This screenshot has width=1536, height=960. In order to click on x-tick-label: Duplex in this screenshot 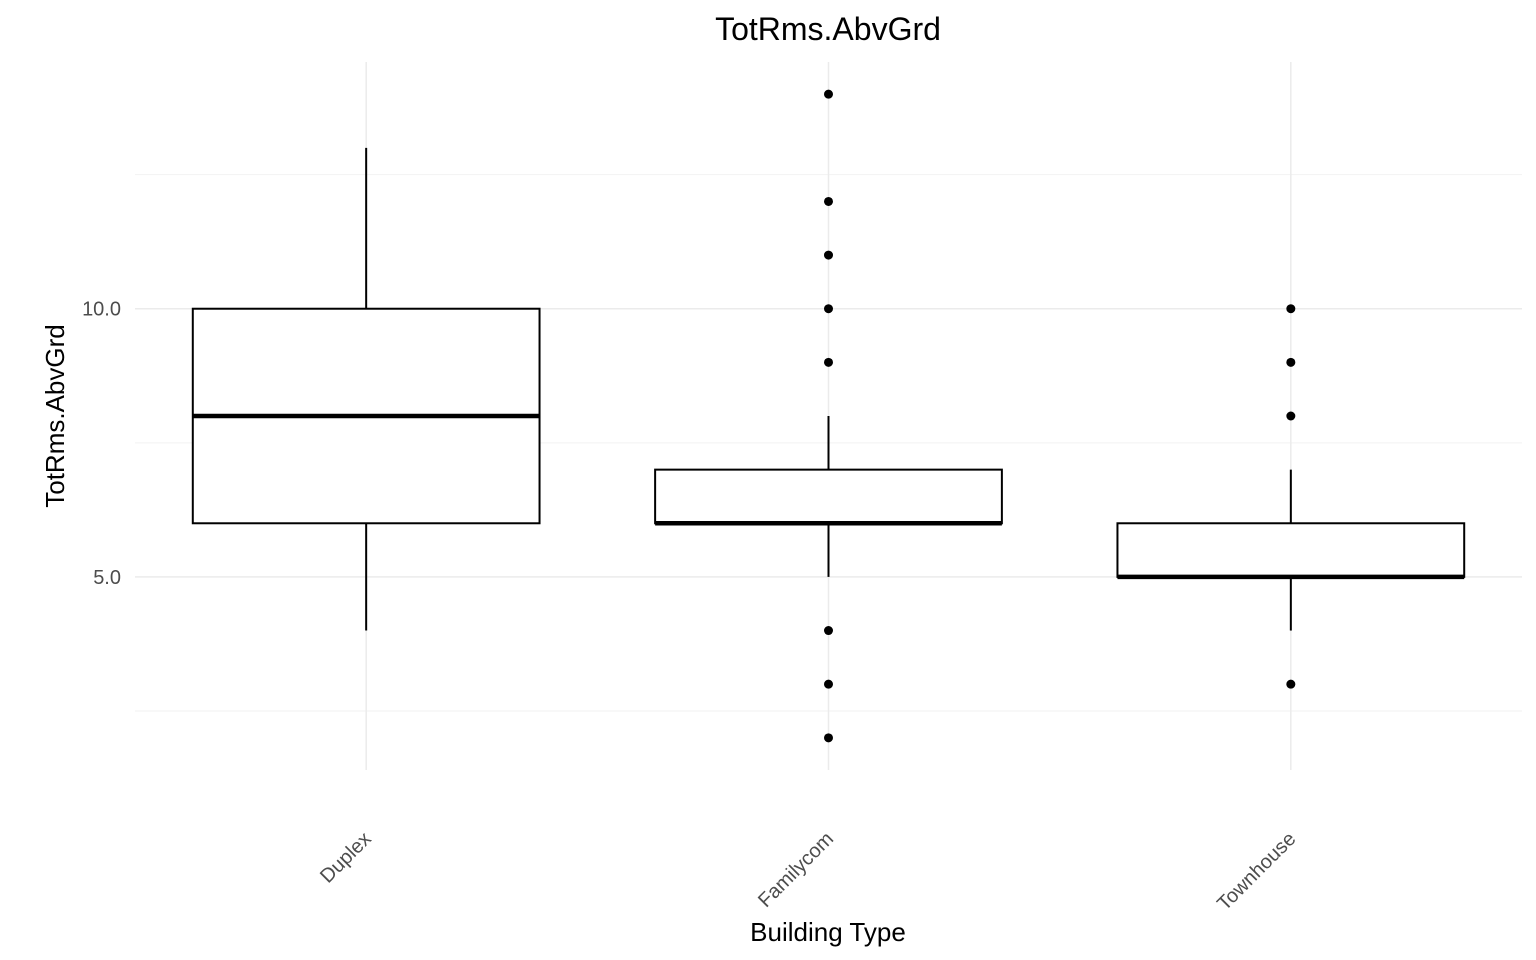, I will do `click(346, 858)`.